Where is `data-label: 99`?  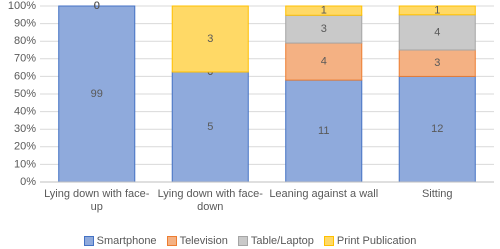
data-label: 99 is located at coordinates (97, 94).